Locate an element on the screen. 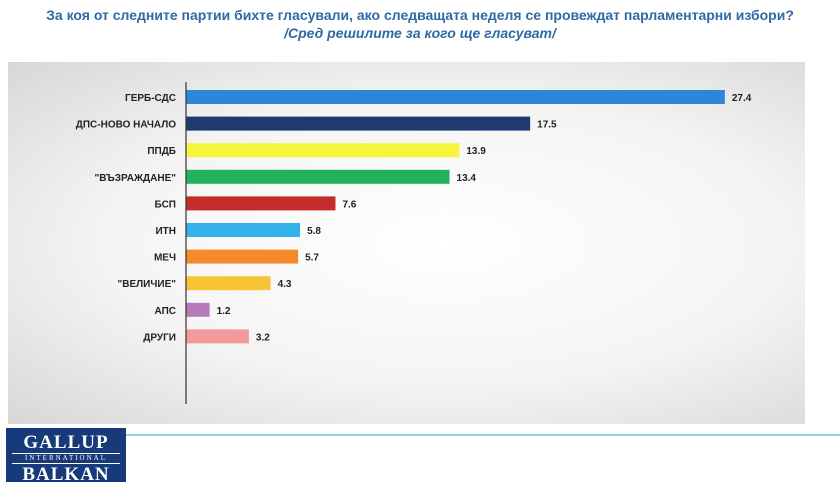  value-label: 4.3 is located at coordinates (285, 284).